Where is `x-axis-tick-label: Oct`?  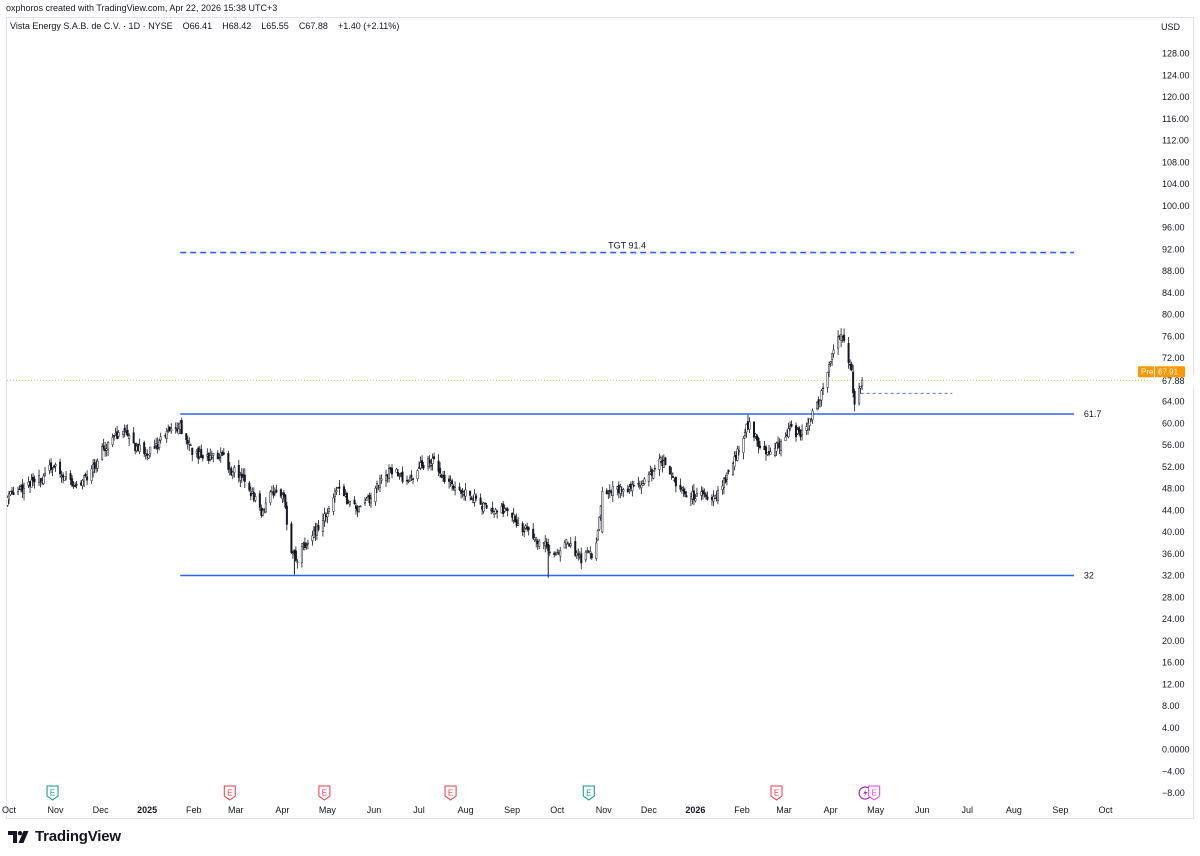
x-axis-tick-label: Oct is located at coordinates (9, 810).